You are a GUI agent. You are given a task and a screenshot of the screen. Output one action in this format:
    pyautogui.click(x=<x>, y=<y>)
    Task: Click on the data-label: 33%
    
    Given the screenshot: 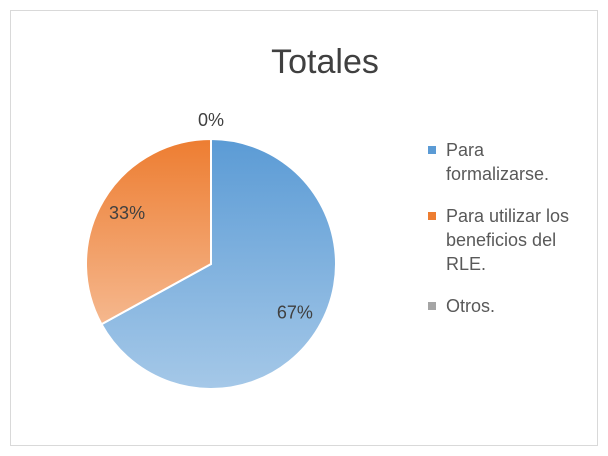 What is the action you would take?
    pyautogui.click(x=127, y=213)
    